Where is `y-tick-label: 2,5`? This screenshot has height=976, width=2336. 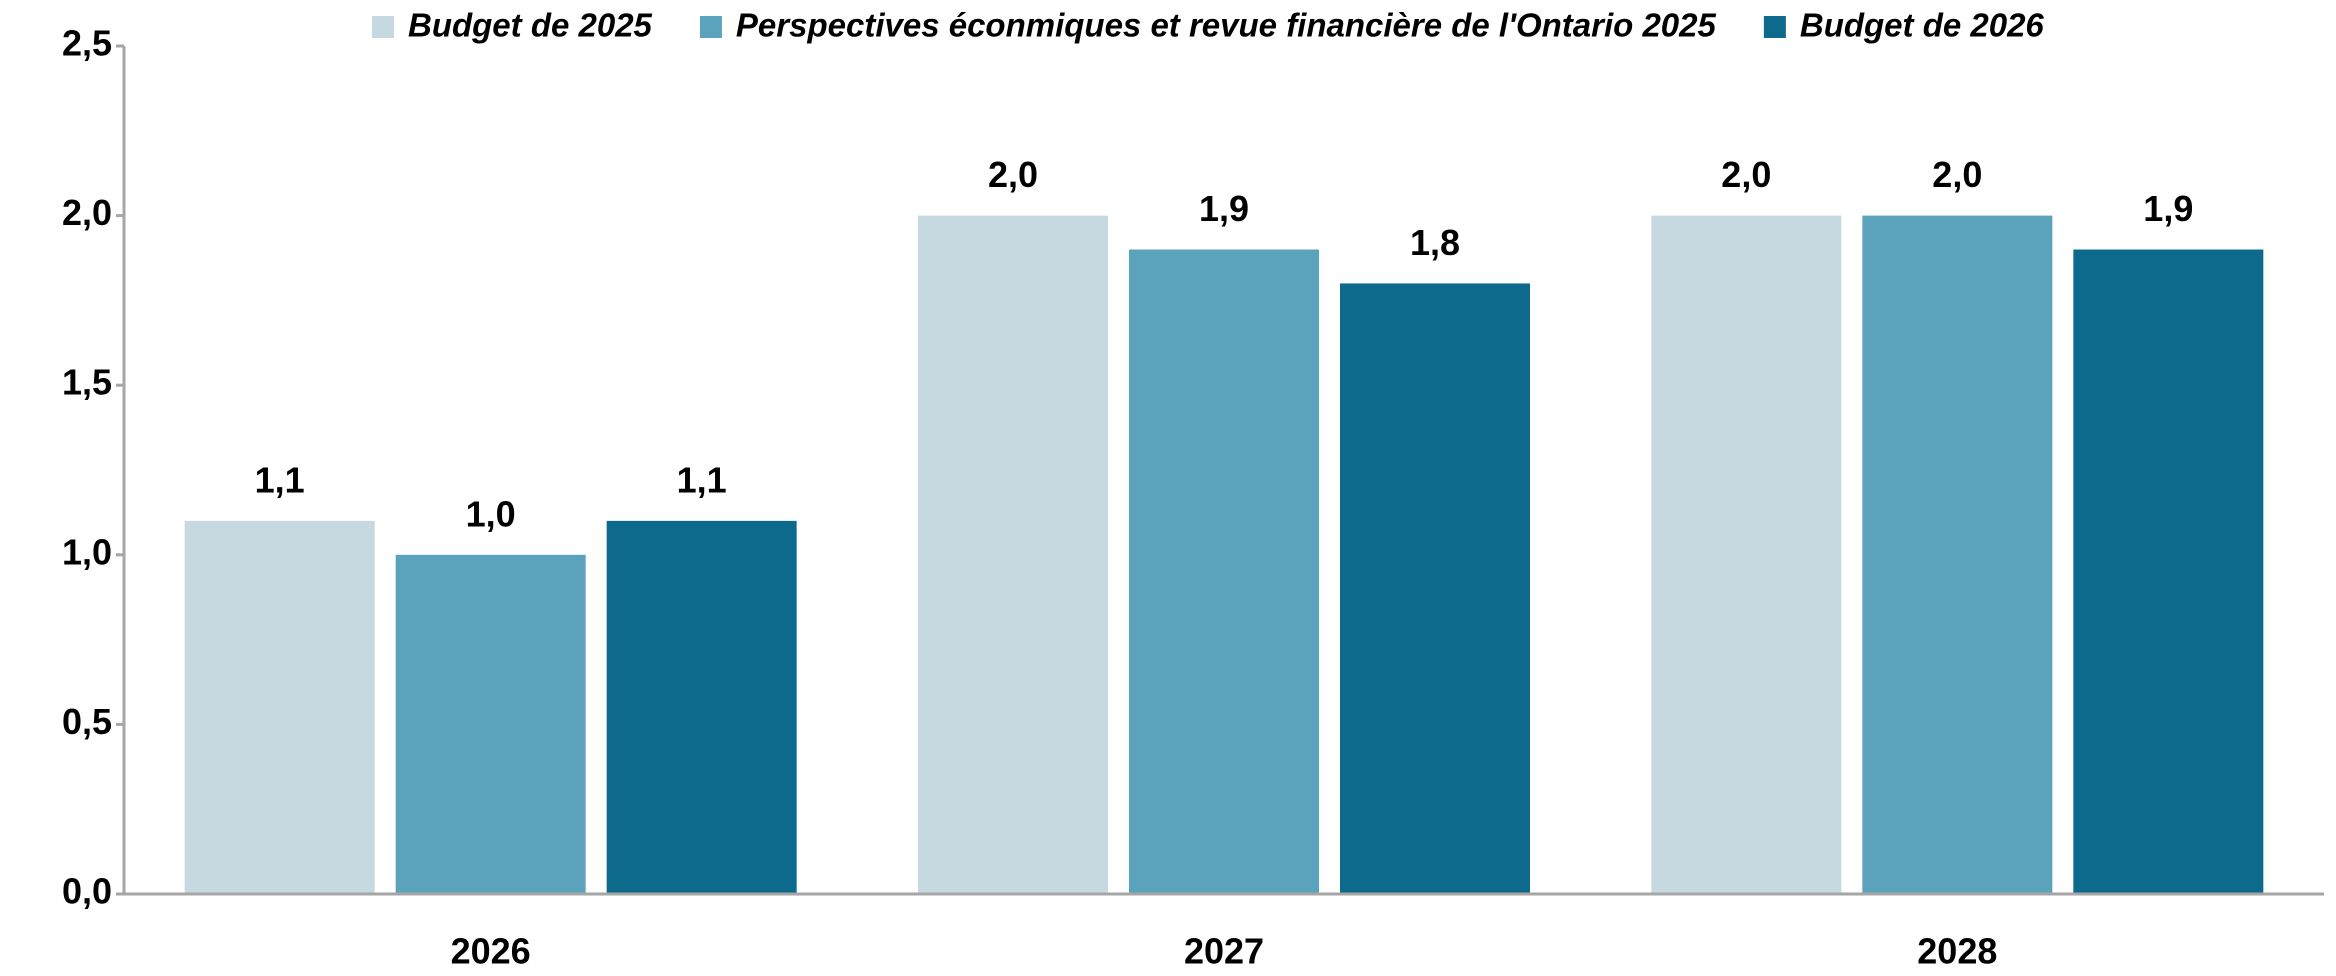
y-tick-label: 2,5 is located at coordinates (87, 43).